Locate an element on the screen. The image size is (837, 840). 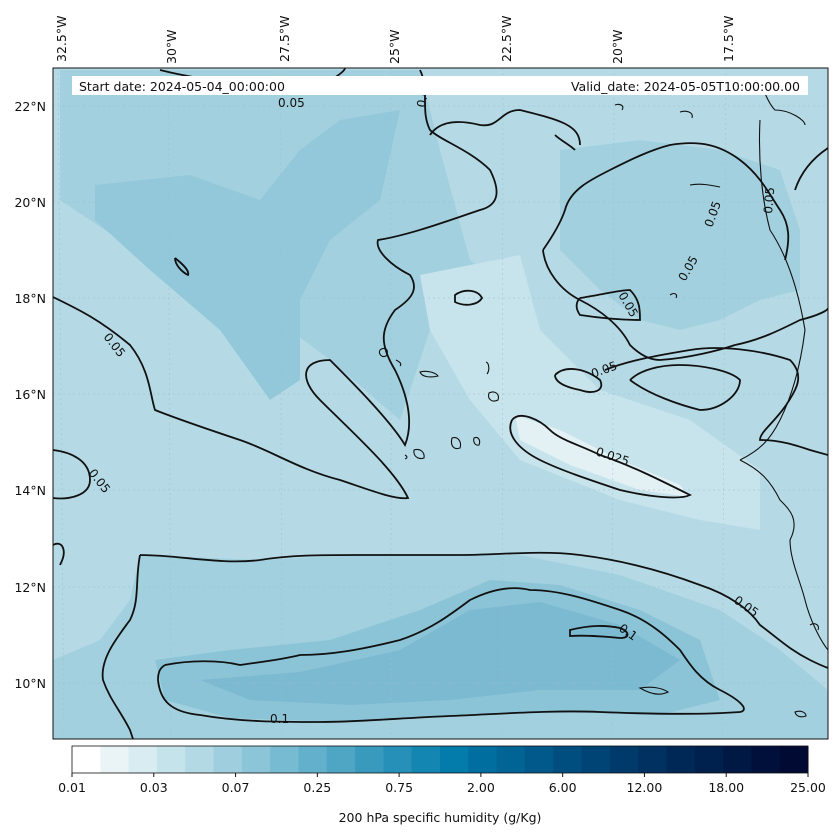
lon-label: 32.5°W is located at coordinates (61, 39).